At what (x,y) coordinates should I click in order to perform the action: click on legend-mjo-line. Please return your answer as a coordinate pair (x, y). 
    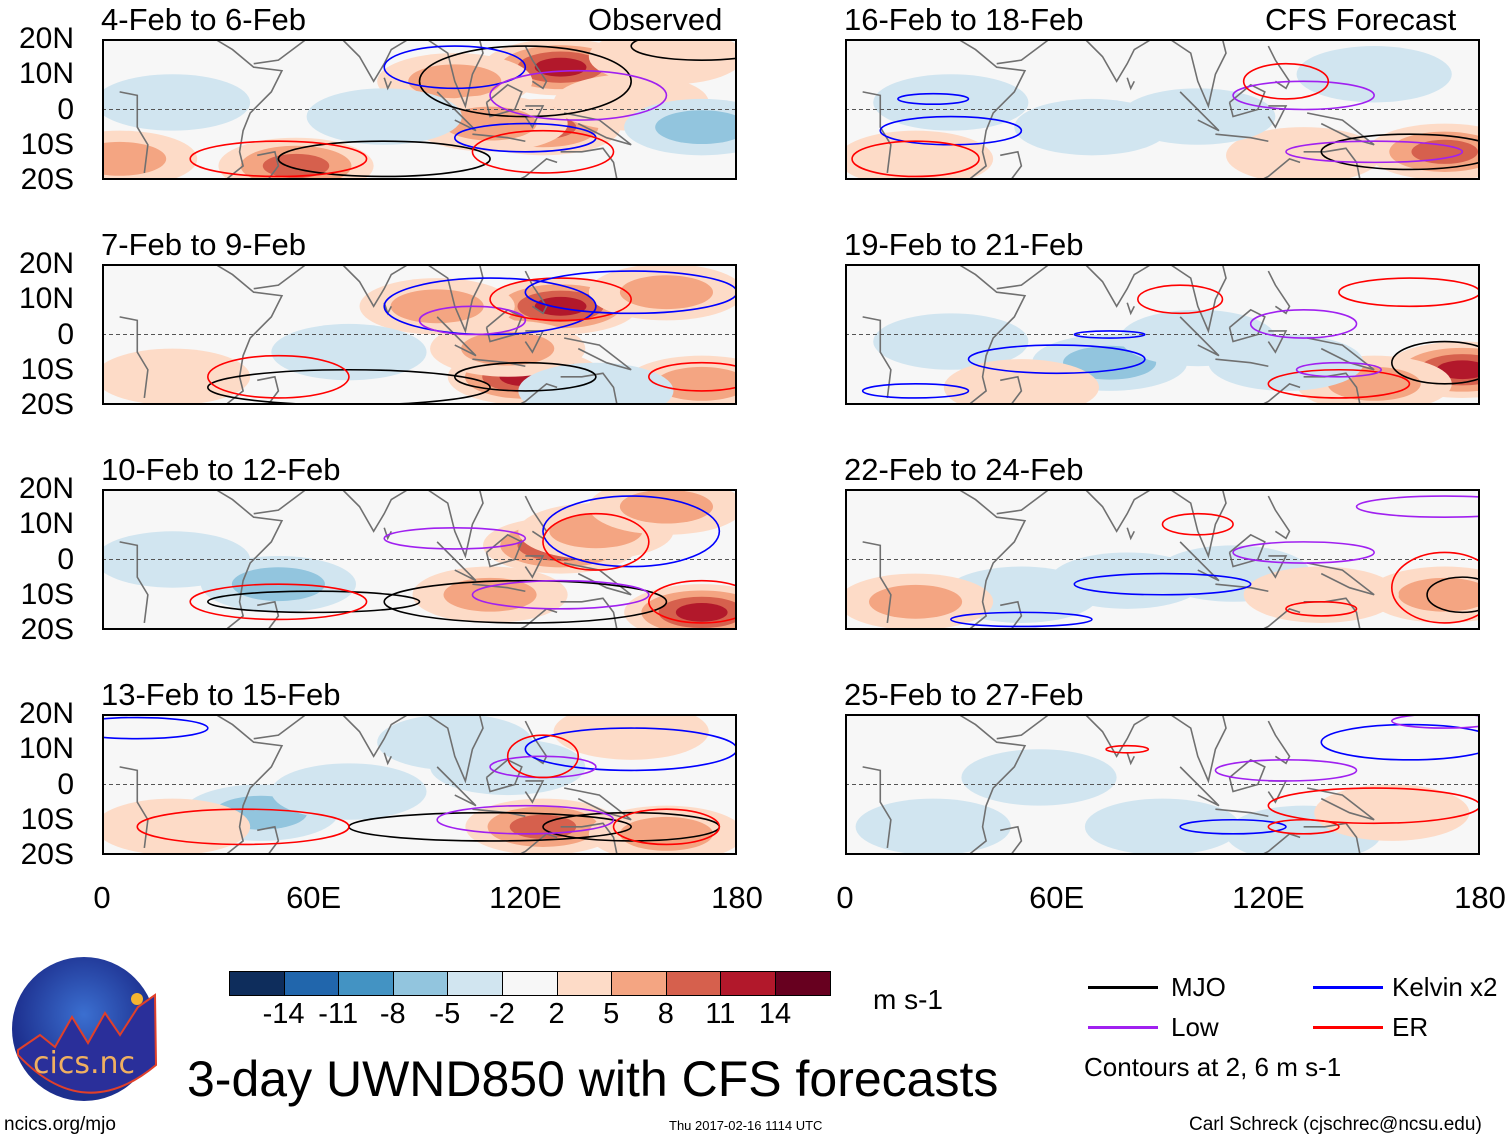
    Looking at the image, I should click on (1123, 987).